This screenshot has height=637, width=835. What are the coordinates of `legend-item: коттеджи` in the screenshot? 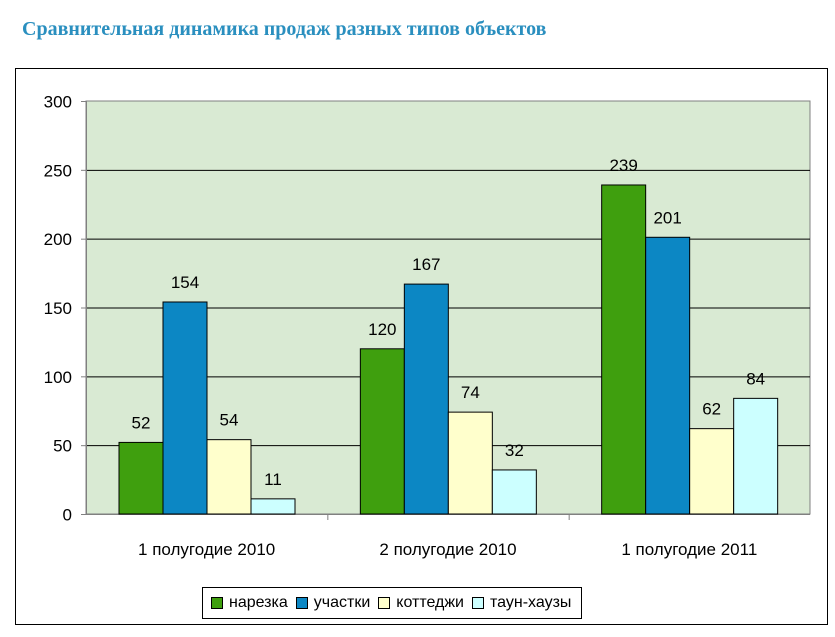 It's located at (421, 603).